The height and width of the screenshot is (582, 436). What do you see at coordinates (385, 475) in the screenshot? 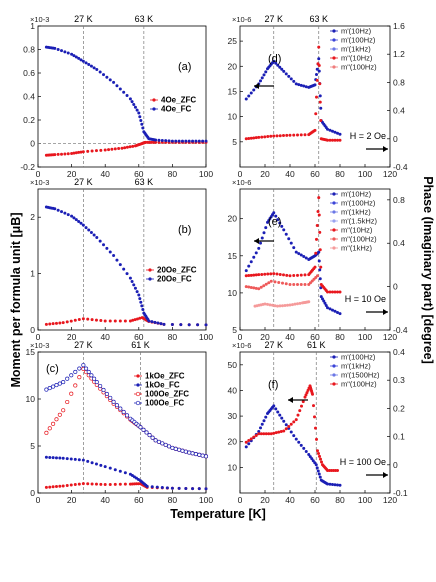
I see `arrowhead-right` at bounding box center [385, 475].